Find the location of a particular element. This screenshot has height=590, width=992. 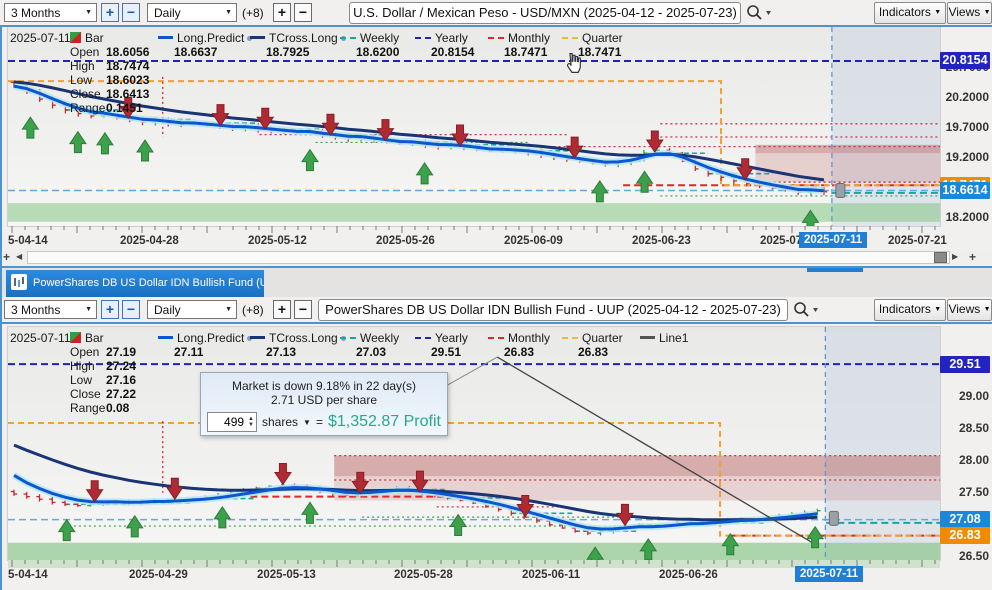

zoom-in-button-2: + is located at coordinates (110, 309).